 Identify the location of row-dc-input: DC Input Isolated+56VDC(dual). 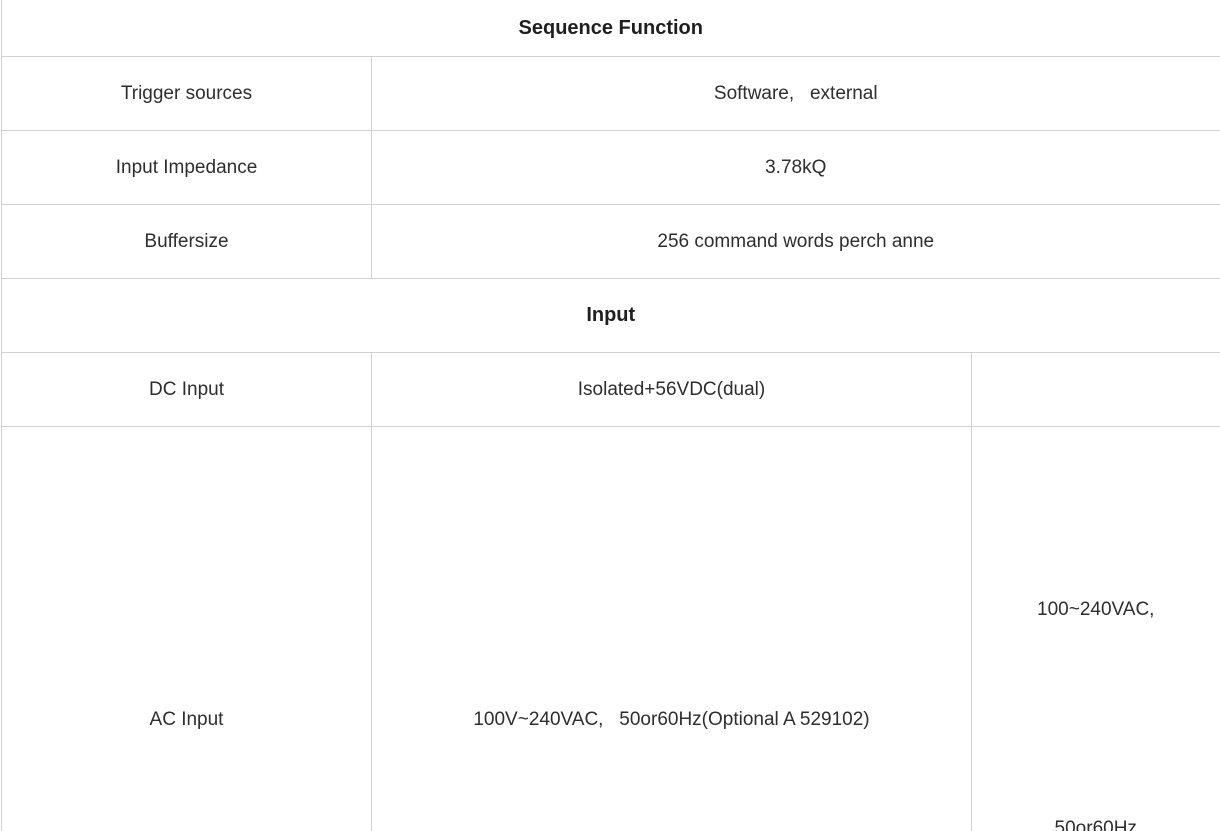
(610, 389).